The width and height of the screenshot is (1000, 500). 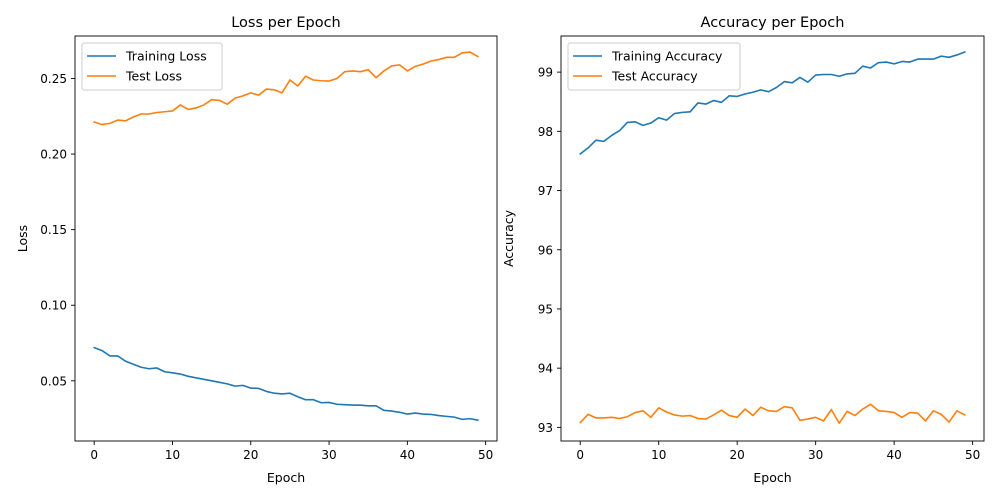 What do you see at coordinates (485, 455) in the screenshot?
I see `loss-x-tick-label: 50` at bounding box center [485, 455].